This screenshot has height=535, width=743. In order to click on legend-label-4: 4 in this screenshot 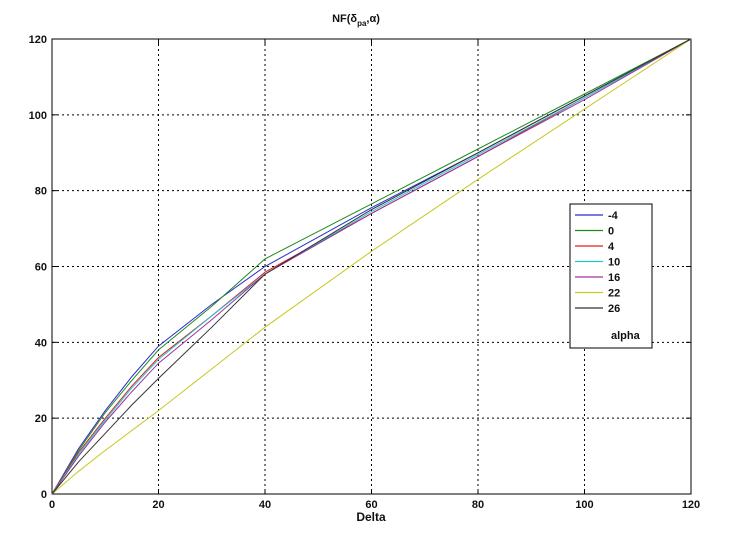, I will do `click(611, 247)`.